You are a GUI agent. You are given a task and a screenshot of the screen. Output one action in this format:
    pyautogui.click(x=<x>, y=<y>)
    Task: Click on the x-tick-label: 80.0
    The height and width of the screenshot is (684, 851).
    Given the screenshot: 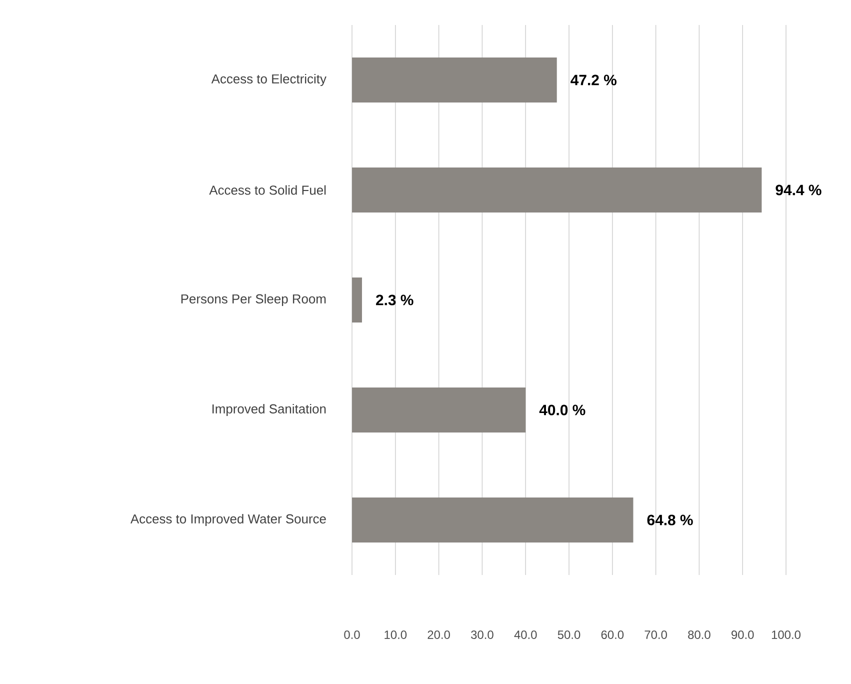 What is the action you would take?
    pyautogui.click(x=699, y=634)
    